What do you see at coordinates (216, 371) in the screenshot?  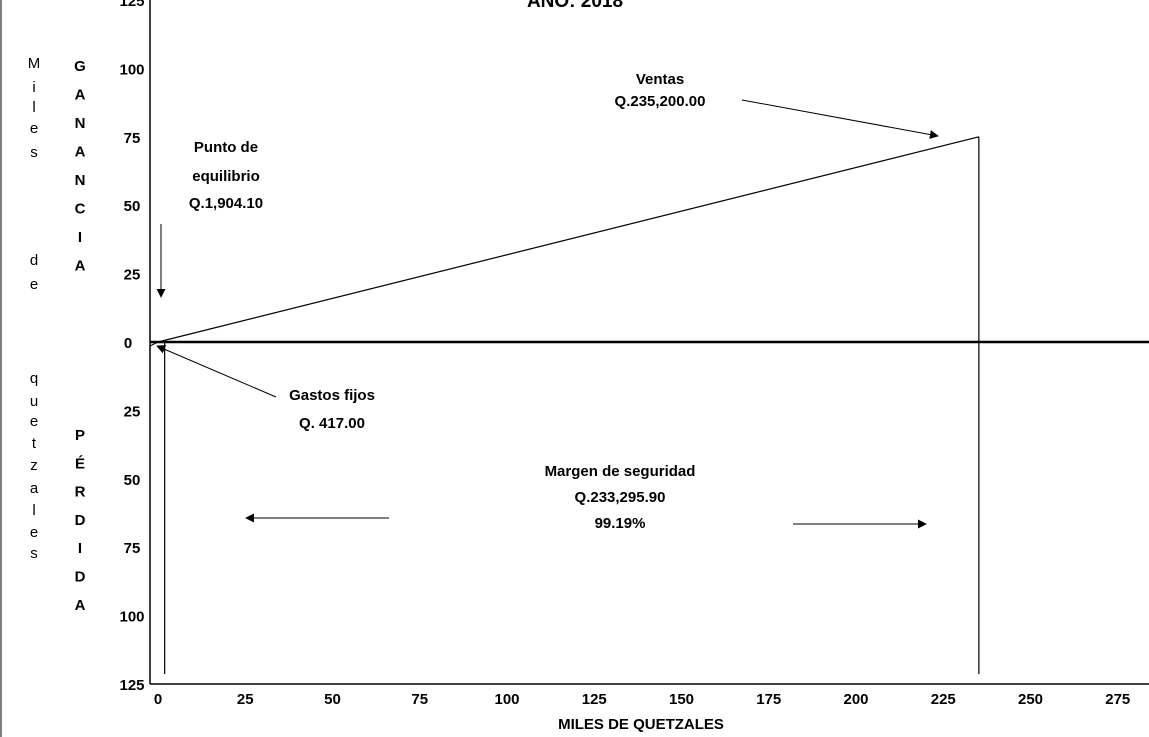 I see `fixed-costs-arrow` at bounding box center [216, 371].